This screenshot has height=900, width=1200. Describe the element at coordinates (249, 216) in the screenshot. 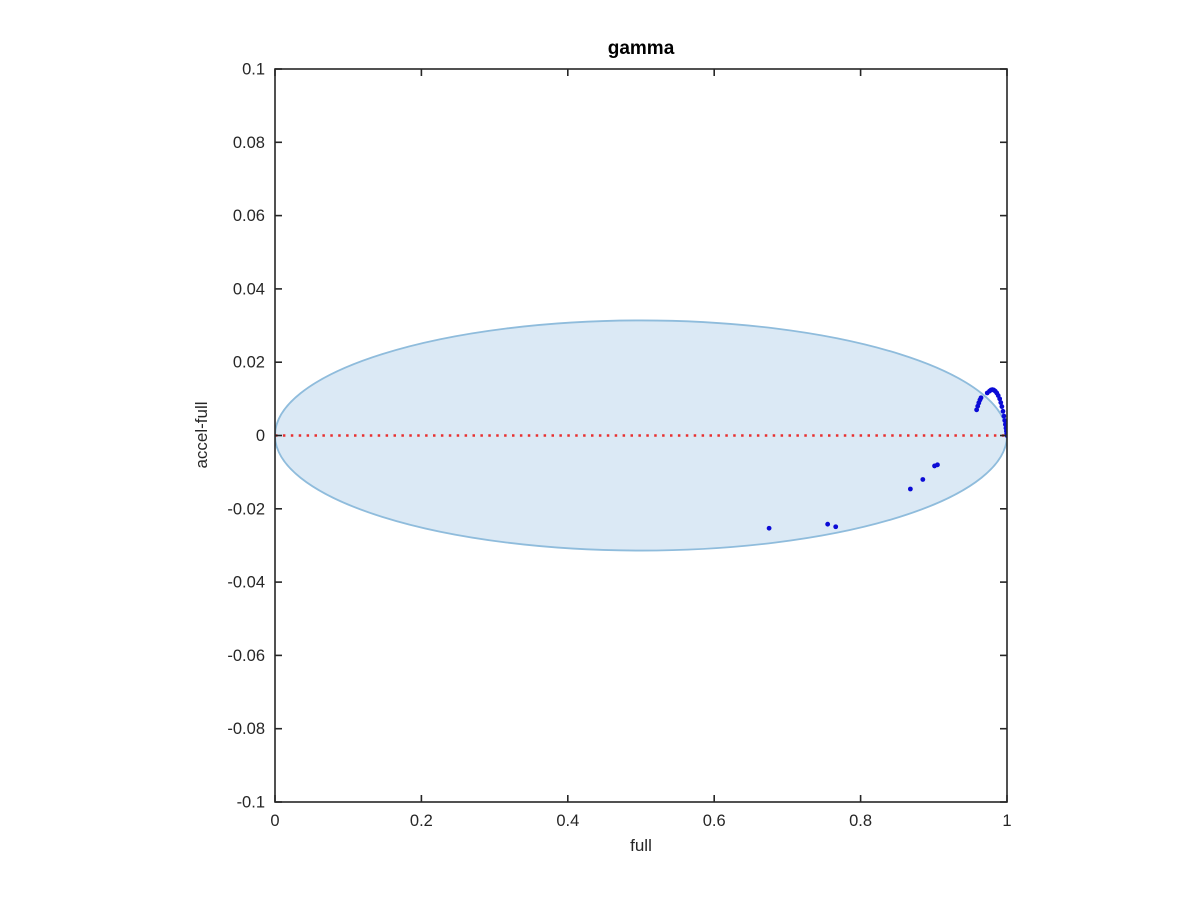

I see `y-tick-label: 0.06` at that location.